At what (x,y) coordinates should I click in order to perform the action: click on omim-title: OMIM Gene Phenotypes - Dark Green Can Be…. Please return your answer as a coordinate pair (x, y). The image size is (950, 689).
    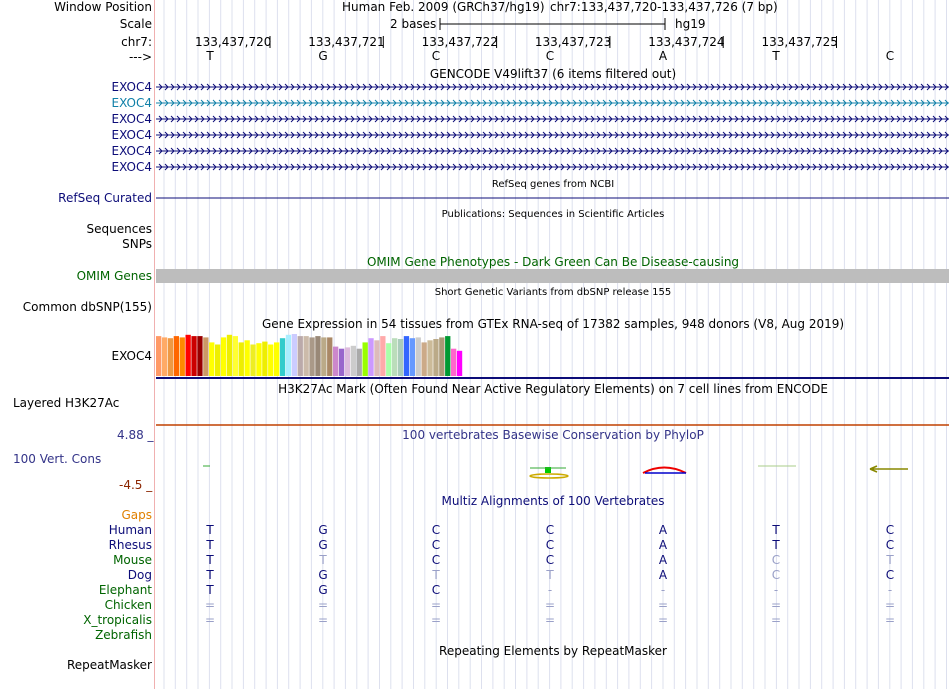
    Looking at the image, I should click on (553, 262).